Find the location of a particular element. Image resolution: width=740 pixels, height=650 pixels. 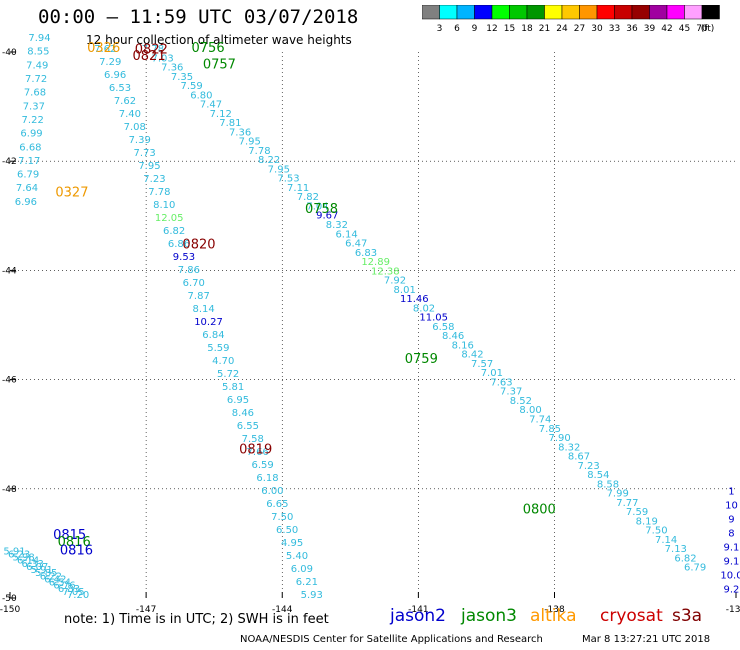

wave-height-value: 6.59 is located at coordinates (262, 465).